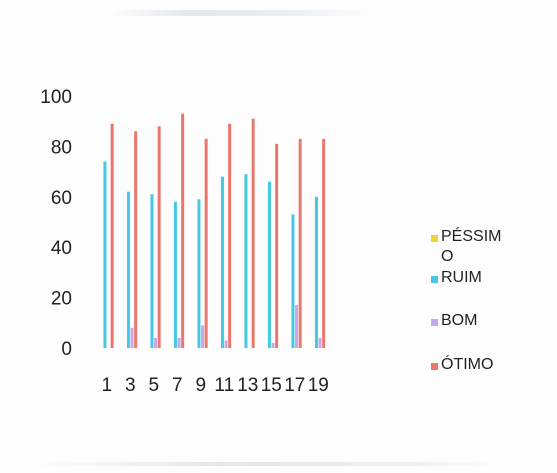 This screenshot has height=473, width=557. Describe the element at coordinates (240, 13) in the screenshot. I see `top-decoration` at that location.